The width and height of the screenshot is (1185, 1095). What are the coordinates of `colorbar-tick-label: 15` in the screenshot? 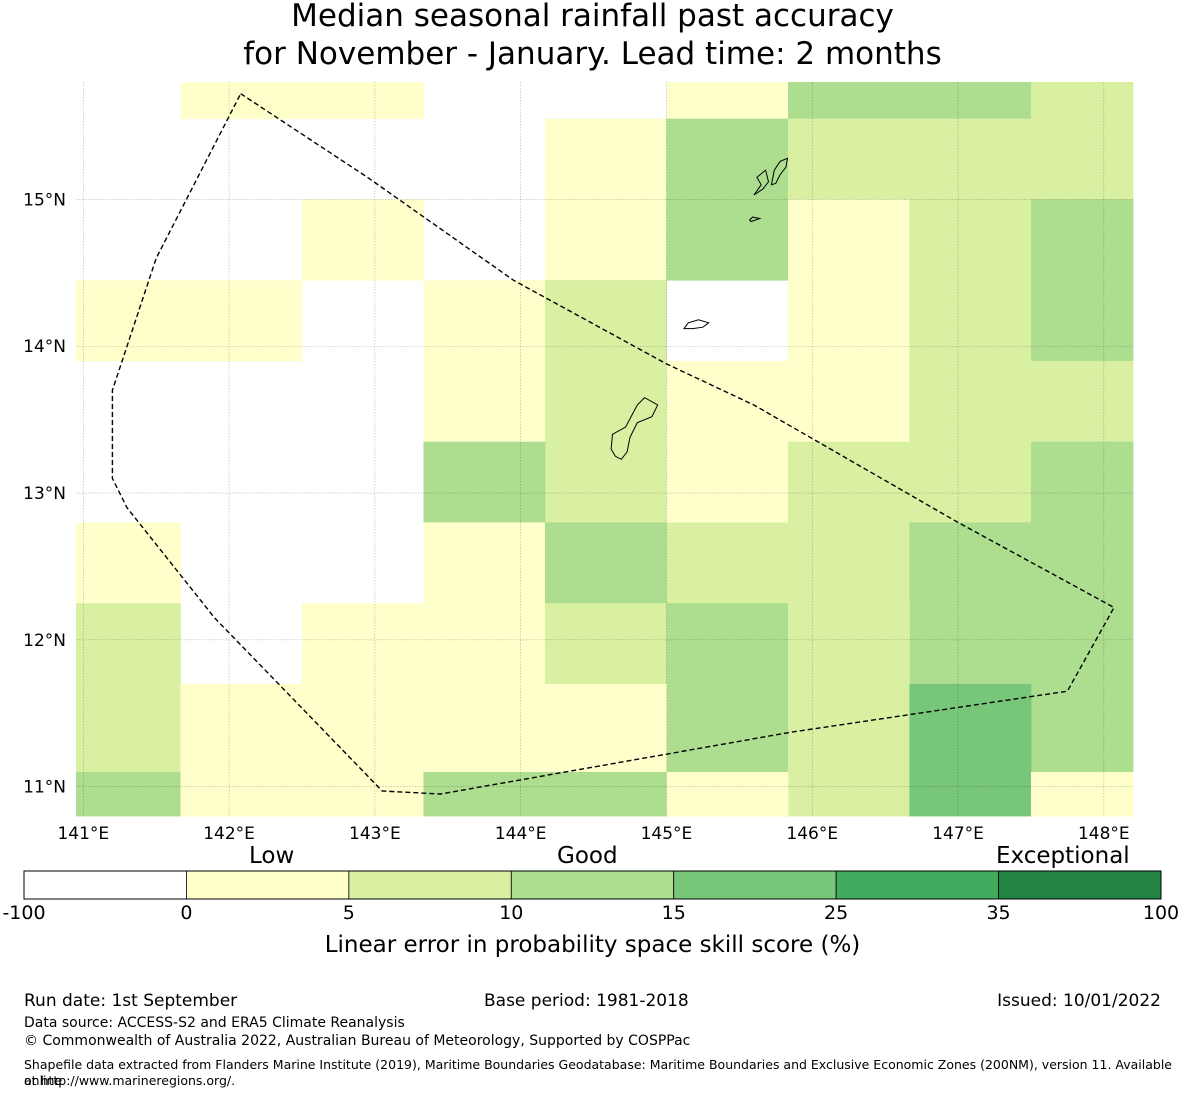 It's located at (673, 913).